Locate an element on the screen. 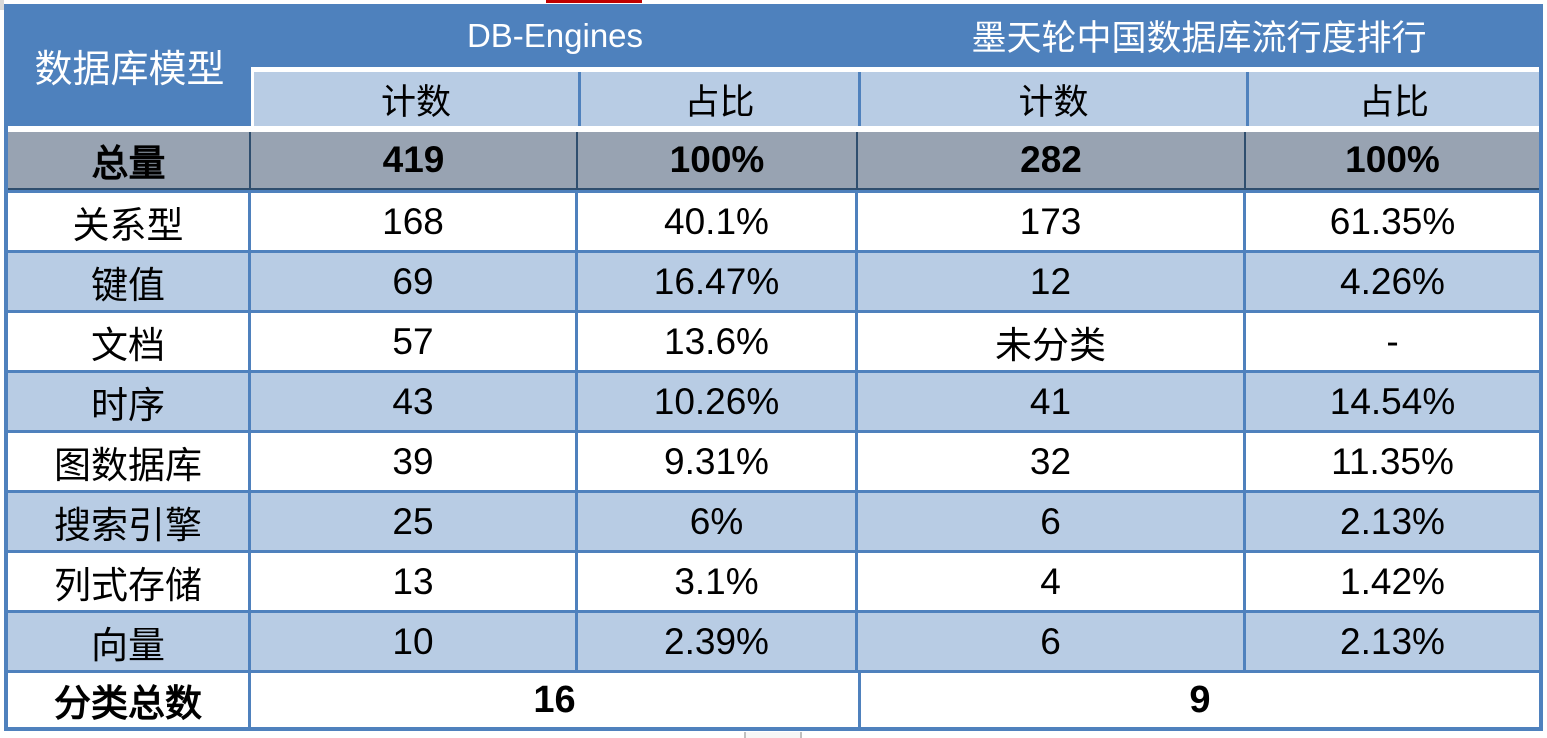 The image size is (1547, 738). cell-model-label: 列式存储 is located at coordinates (129, 581).